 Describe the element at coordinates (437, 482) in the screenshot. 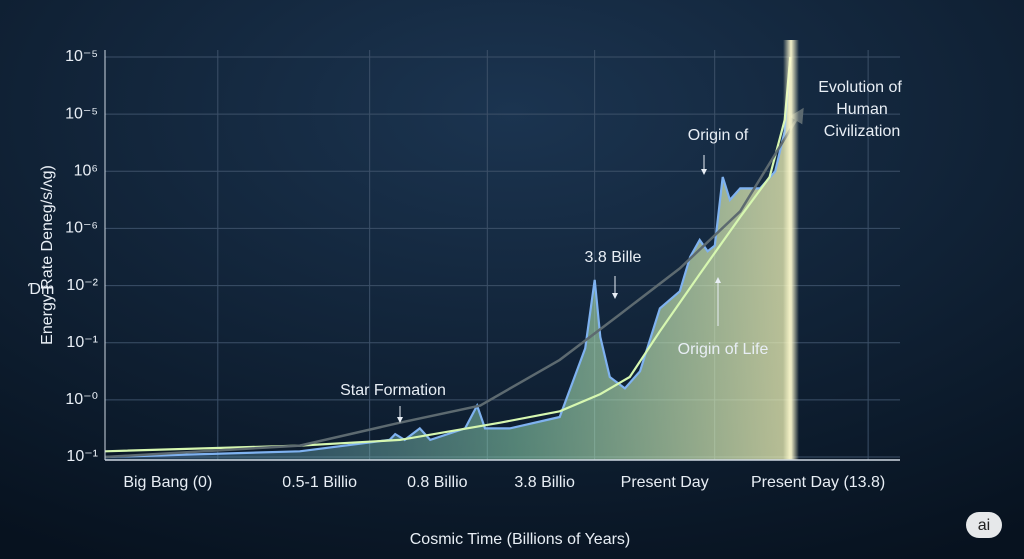

I see `x-tick-label: 0.8 Billio` at that location.